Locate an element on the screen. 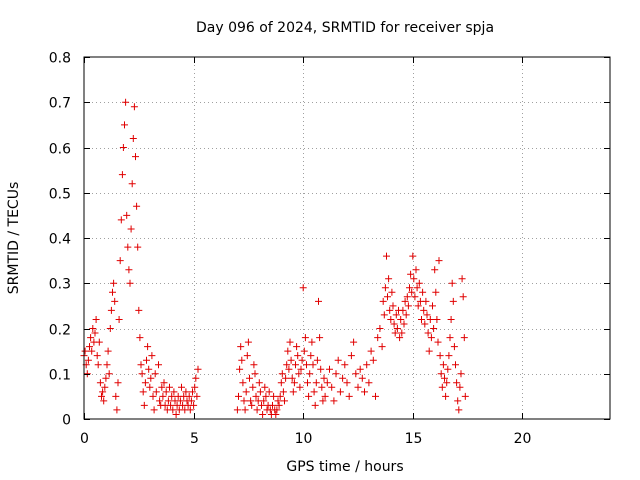  y-tick-label: 0.8 is located at coordinates (60, 59).